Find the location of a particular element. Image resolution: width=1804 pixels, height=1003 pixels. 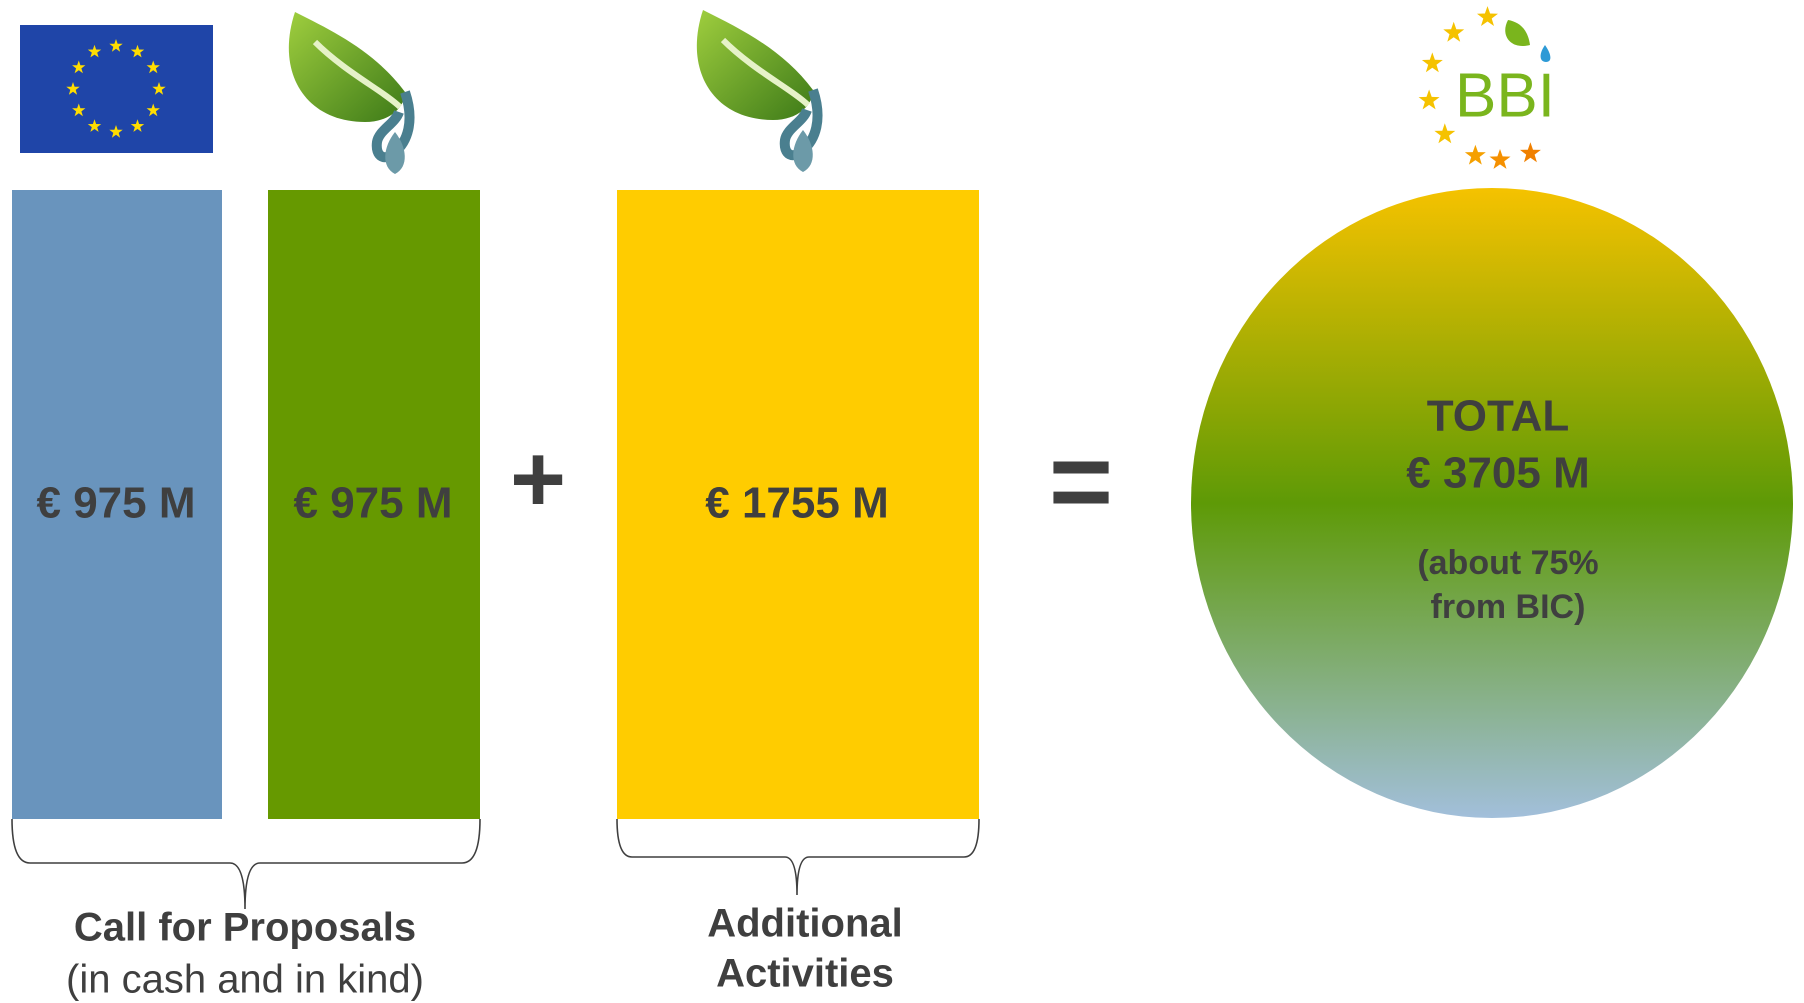

group-title: Activities is located at coordinates (805, 974).